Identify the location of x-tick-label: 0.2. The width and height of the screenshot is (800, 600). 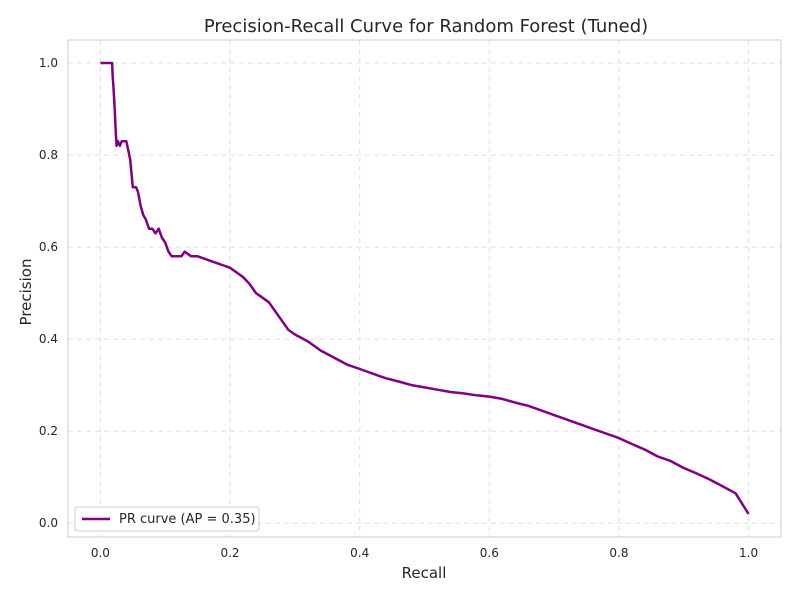
(229, 553).